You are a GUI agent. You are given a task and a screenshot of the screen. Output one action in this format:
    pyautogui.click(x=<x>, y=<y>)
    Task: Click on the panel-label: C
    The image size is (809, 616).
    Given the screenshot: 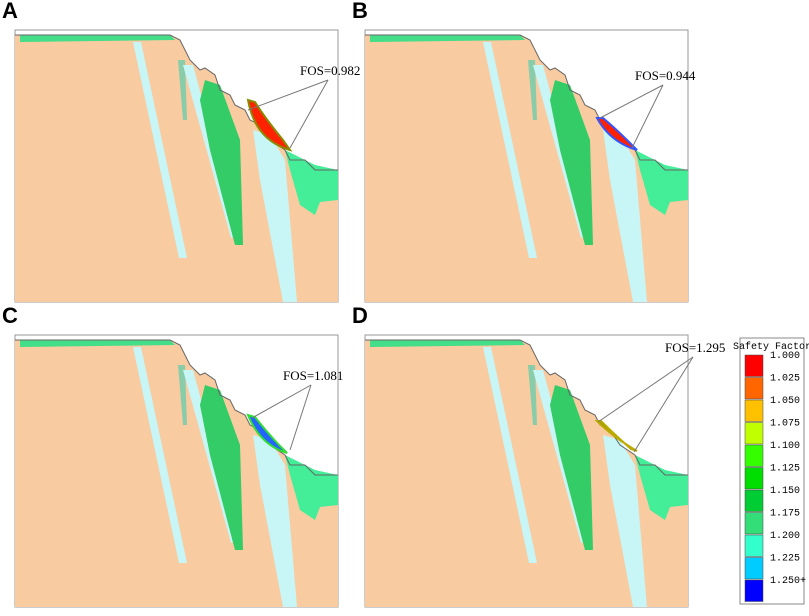 What is the action you would take?
    pyautogui.click(x=10, y=315)
    